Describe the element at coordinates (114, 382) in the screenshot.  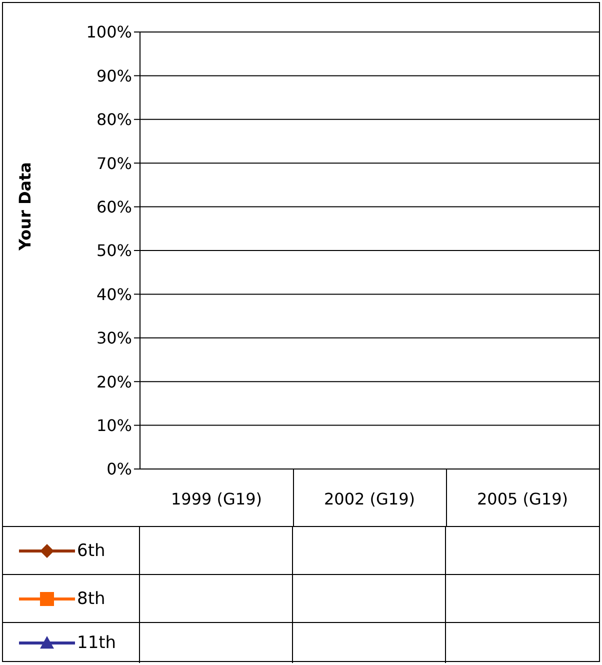
I see `y-tick-label: 20%` at that location.